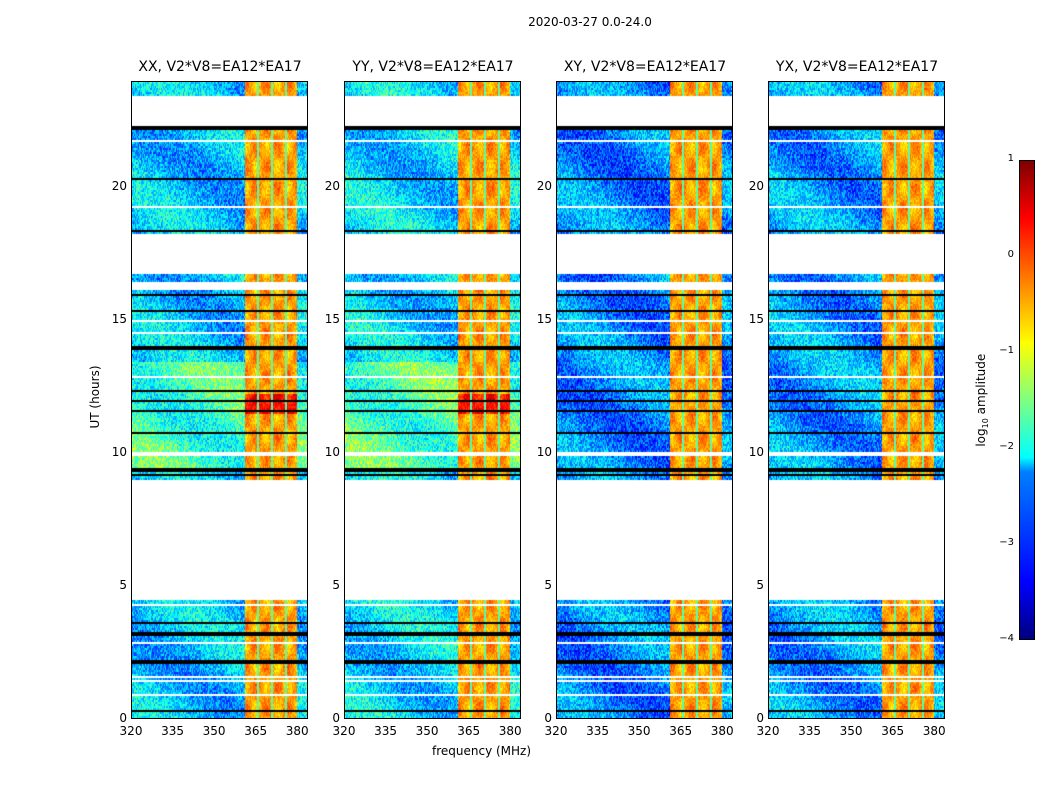 This screenshot has height=800, width=1050. What do you see at coordinates (590, 22) in the screenshot?
I see `figure-title: 2020-03-27 0.0-24.0` at bounding box center [590, 22].